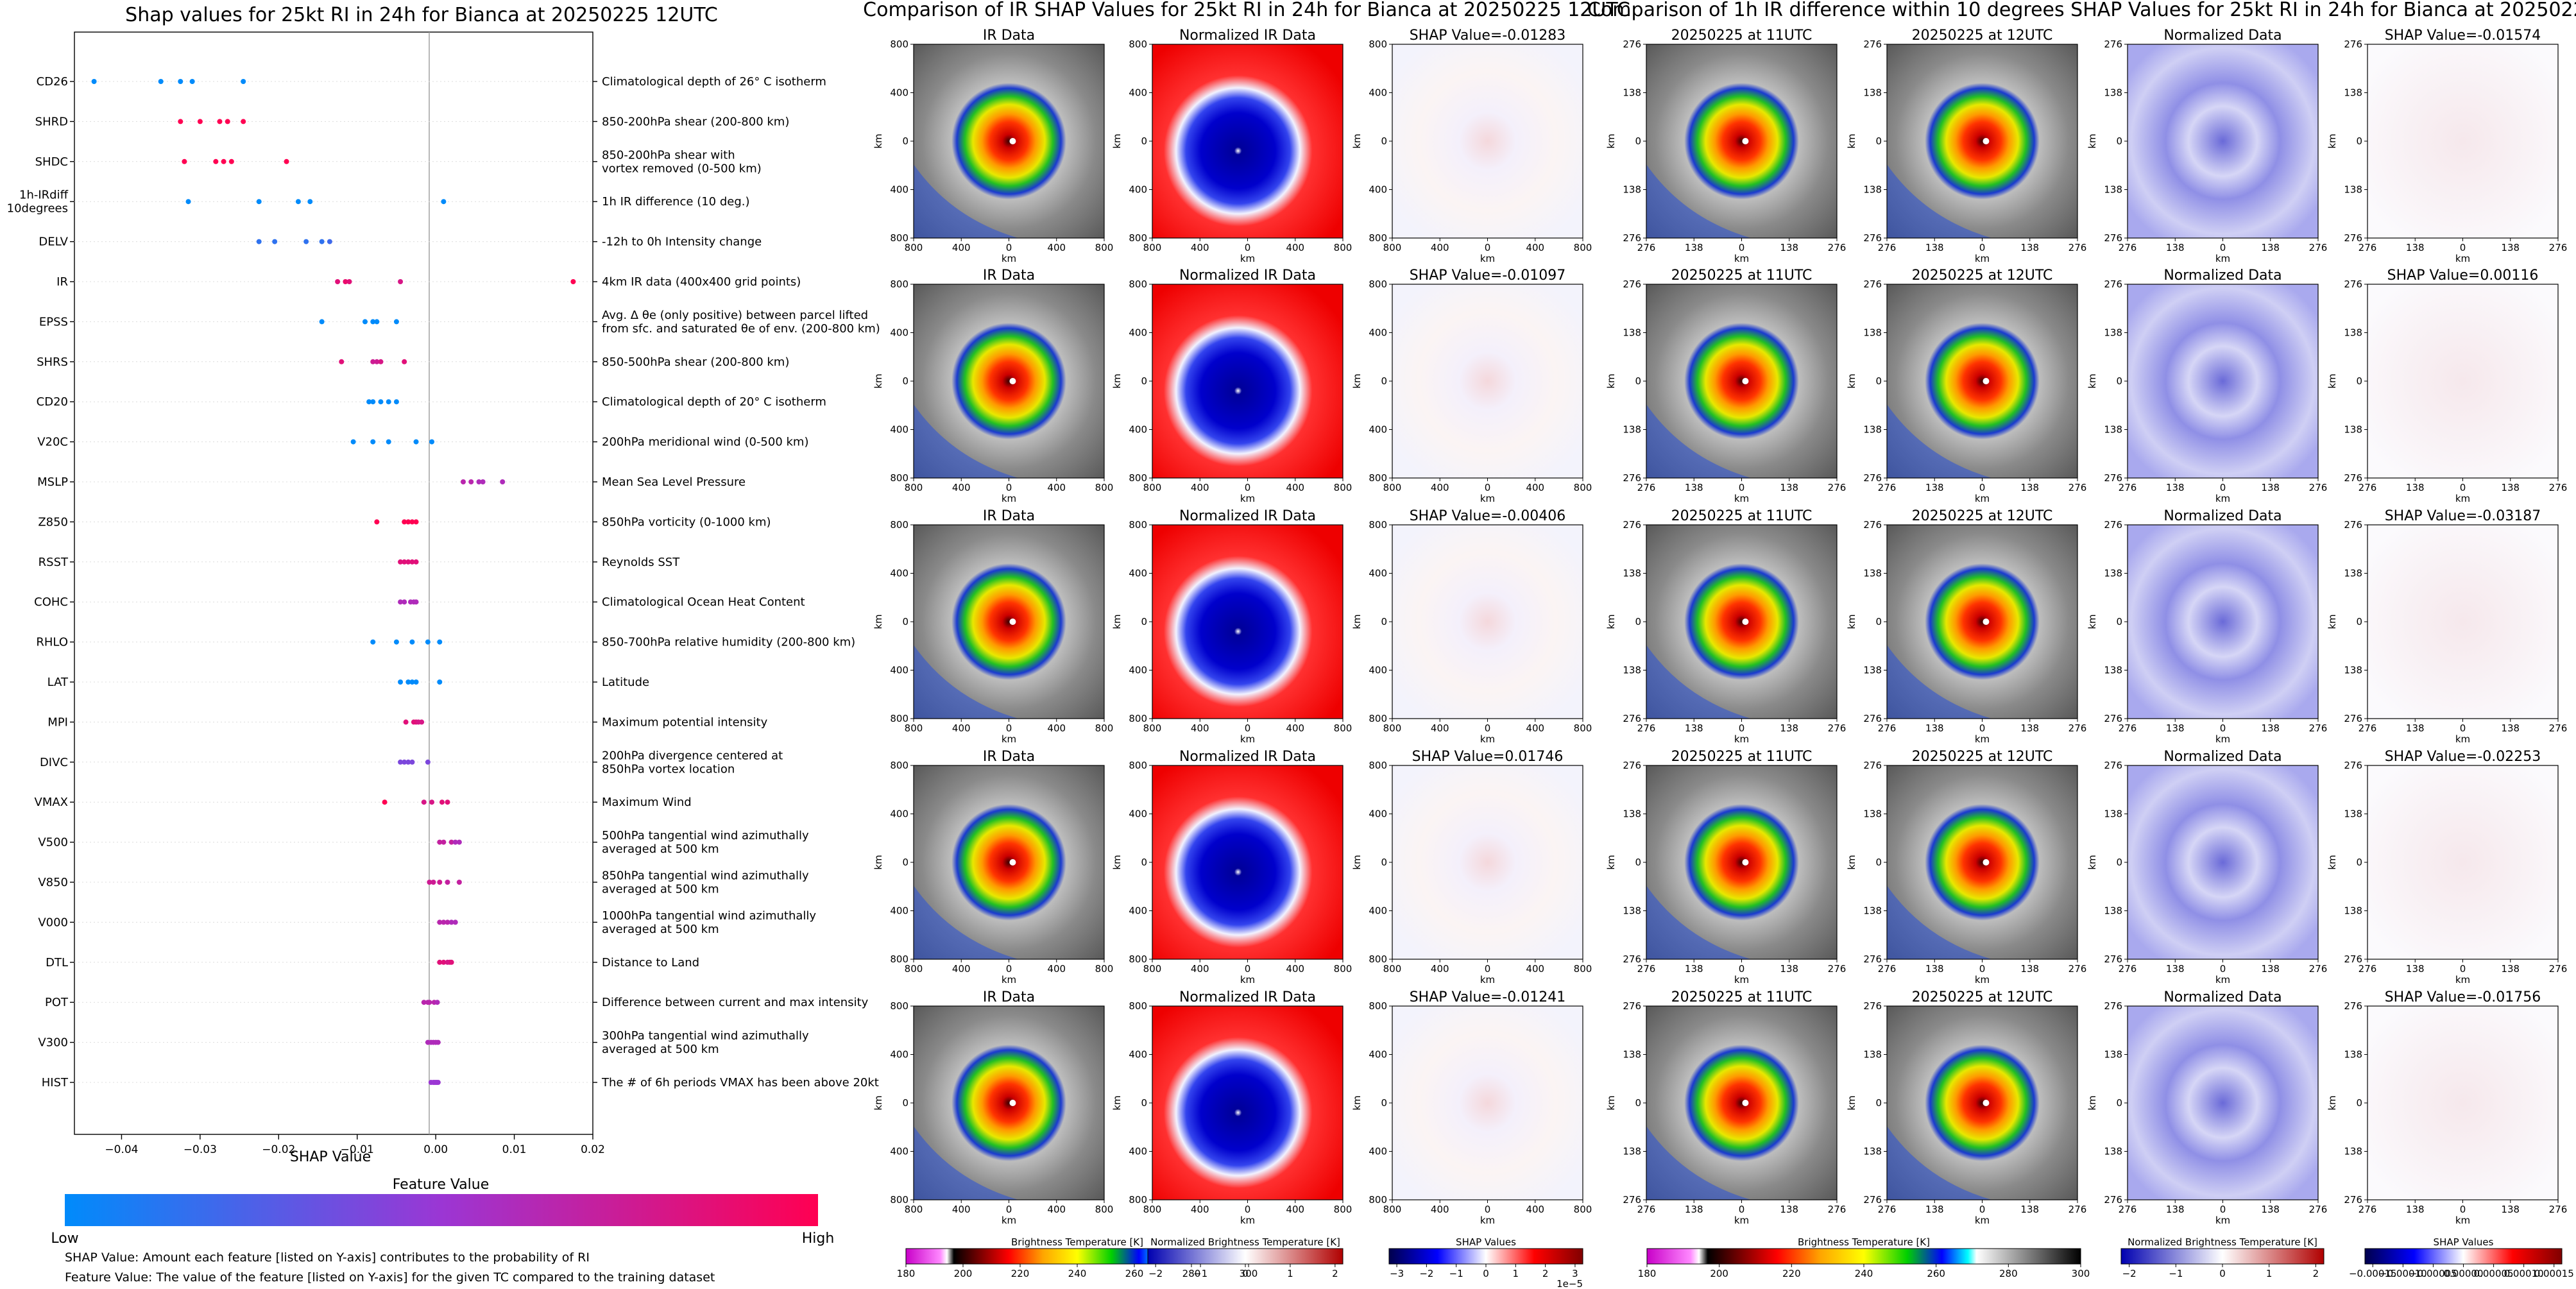 The width and height of the screenshot is (2576, 1289). Describe the element at coordinates (1290, 1273) in the screenshot. I see `colorbar-tick-label: 1` at that location.